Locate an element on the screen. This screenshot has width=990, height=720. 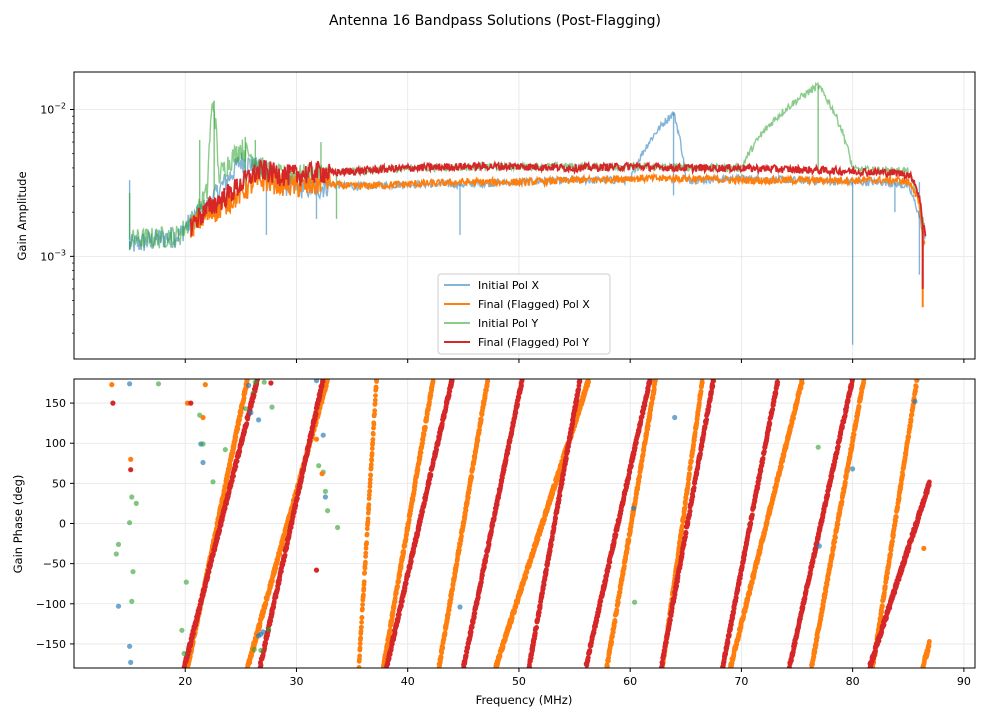
legend-label-initial-x: Initial Pol X is located at coordinates (508, 285).